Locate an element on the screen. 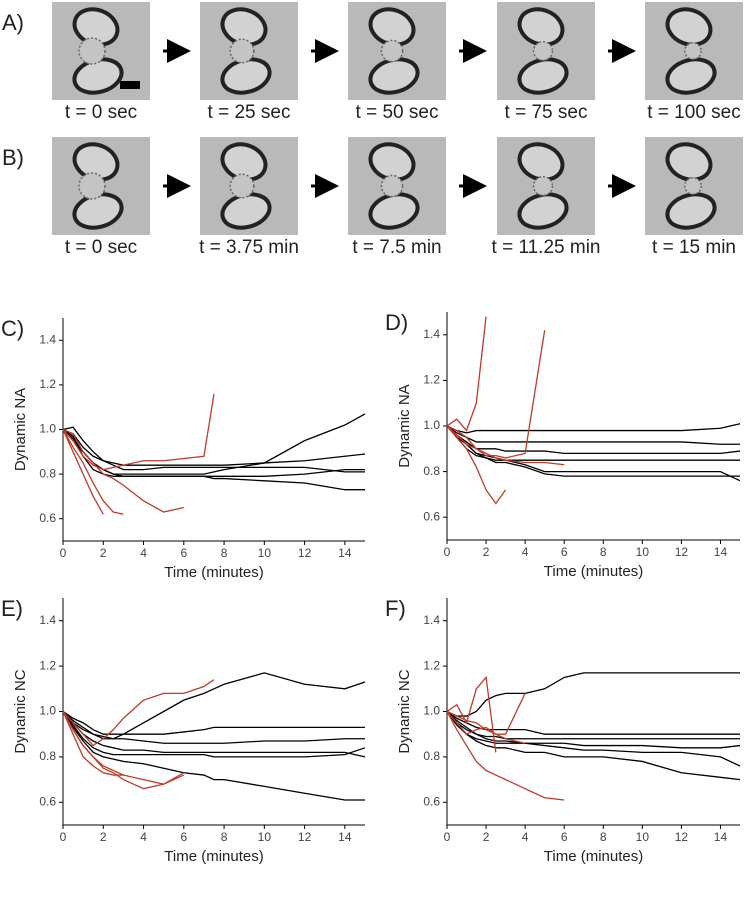 The height and width of the screenshot is (913, 750). panel-label: A) is located at coordinates (13, 22).